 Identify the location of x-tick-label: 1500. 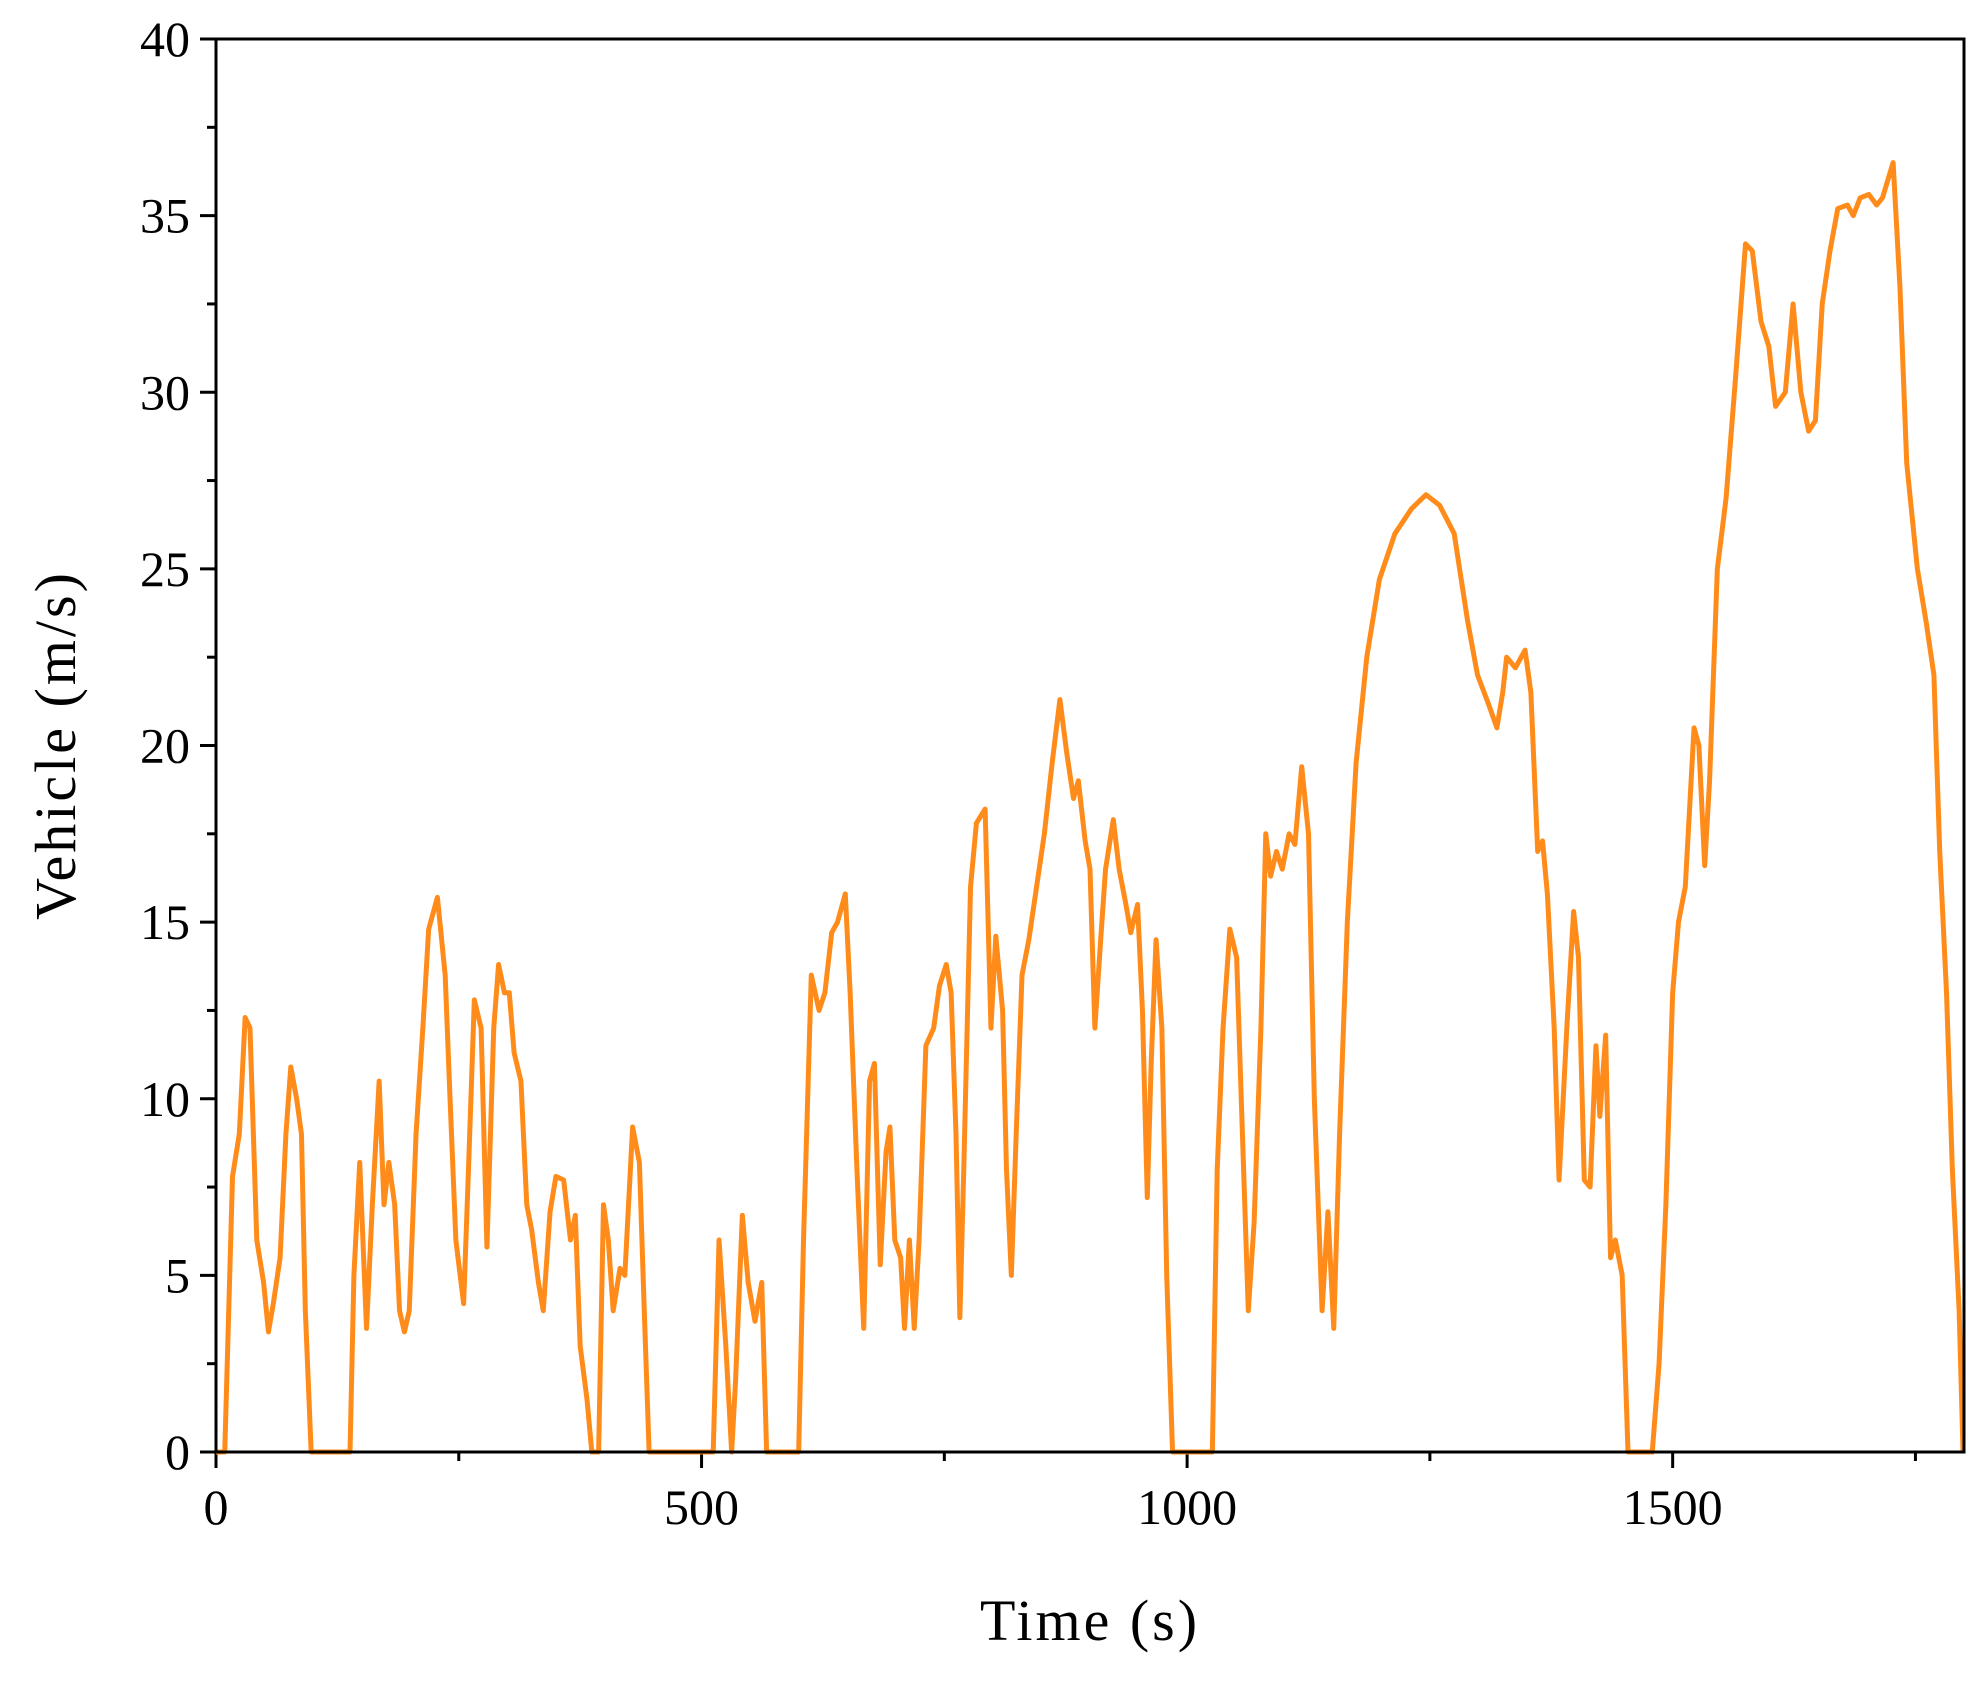
(1673, 1507).